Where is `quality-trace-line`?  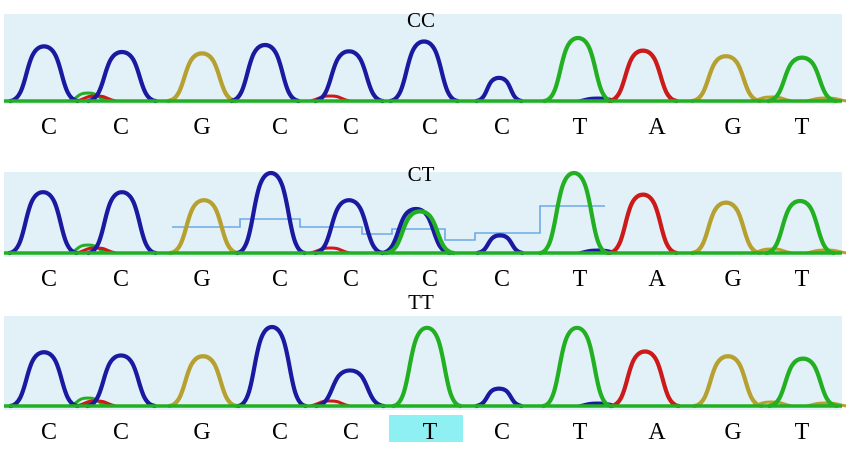 quality-trace-line is located at coordinates (388, 223).